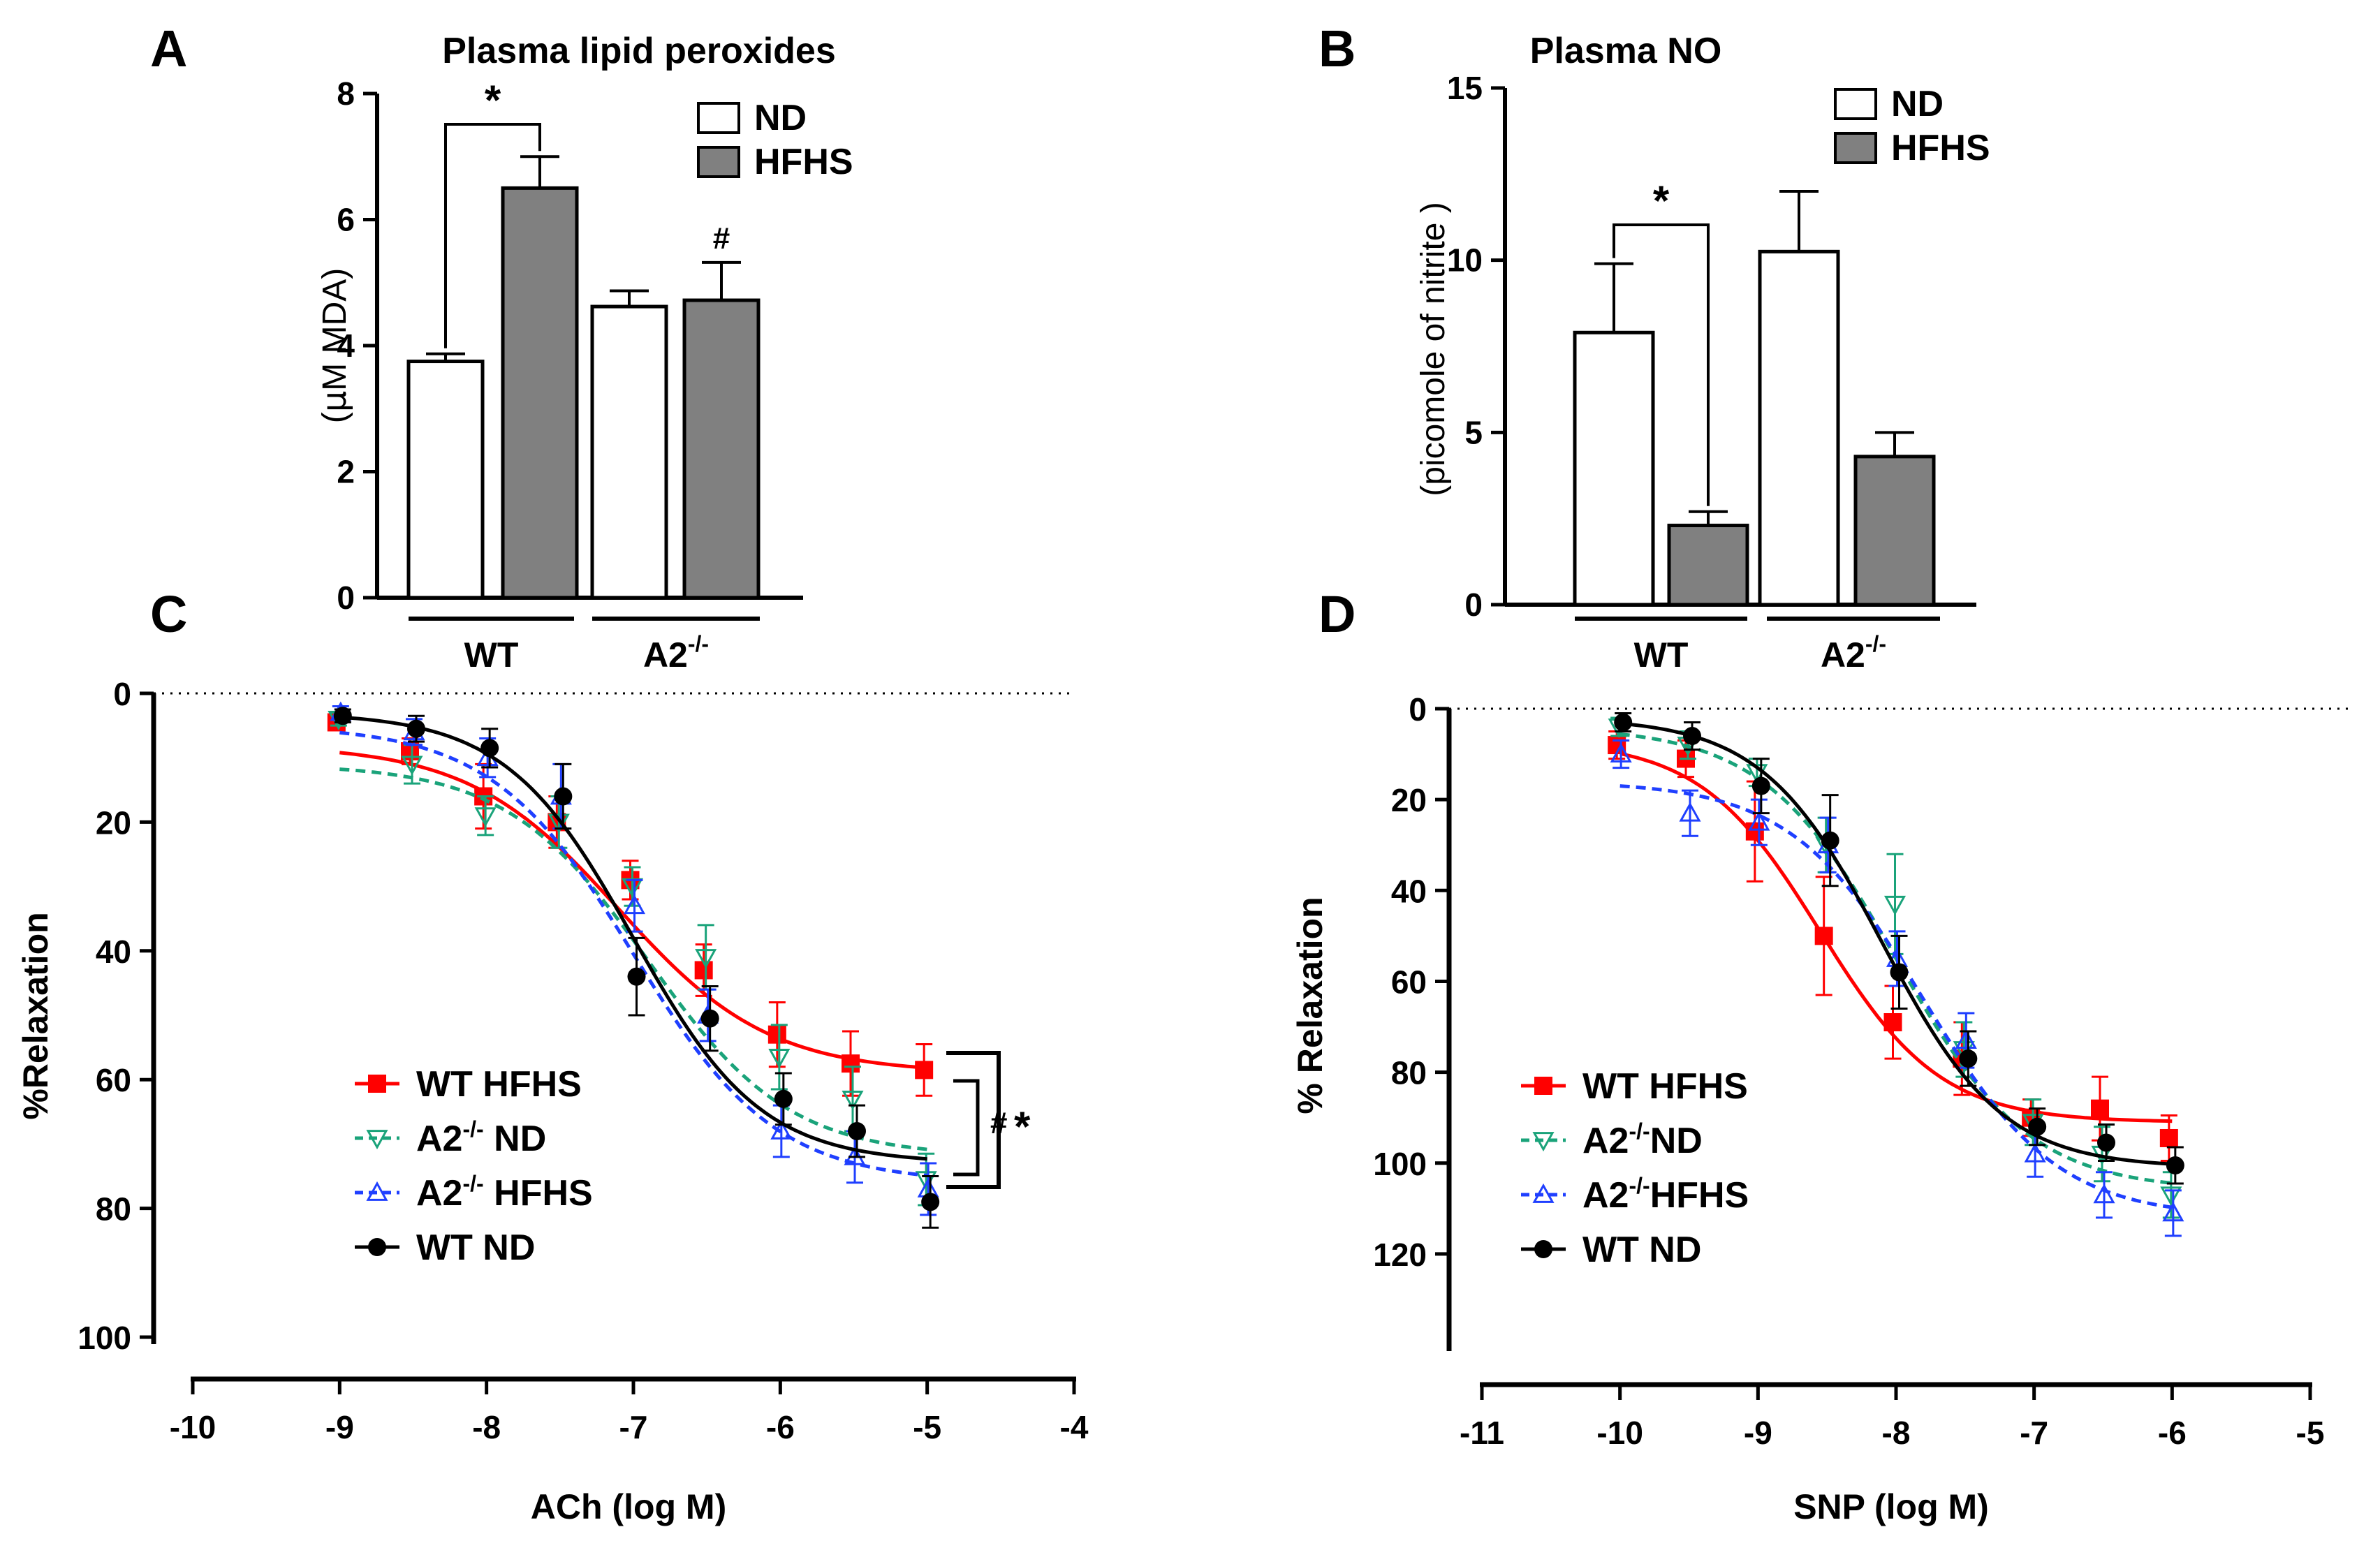 This screenshot has width=2380, height=1548. Describe the element at coordinates (1626, 51) in the screenshot. I see `chart-title: Plasma NO` at that location.